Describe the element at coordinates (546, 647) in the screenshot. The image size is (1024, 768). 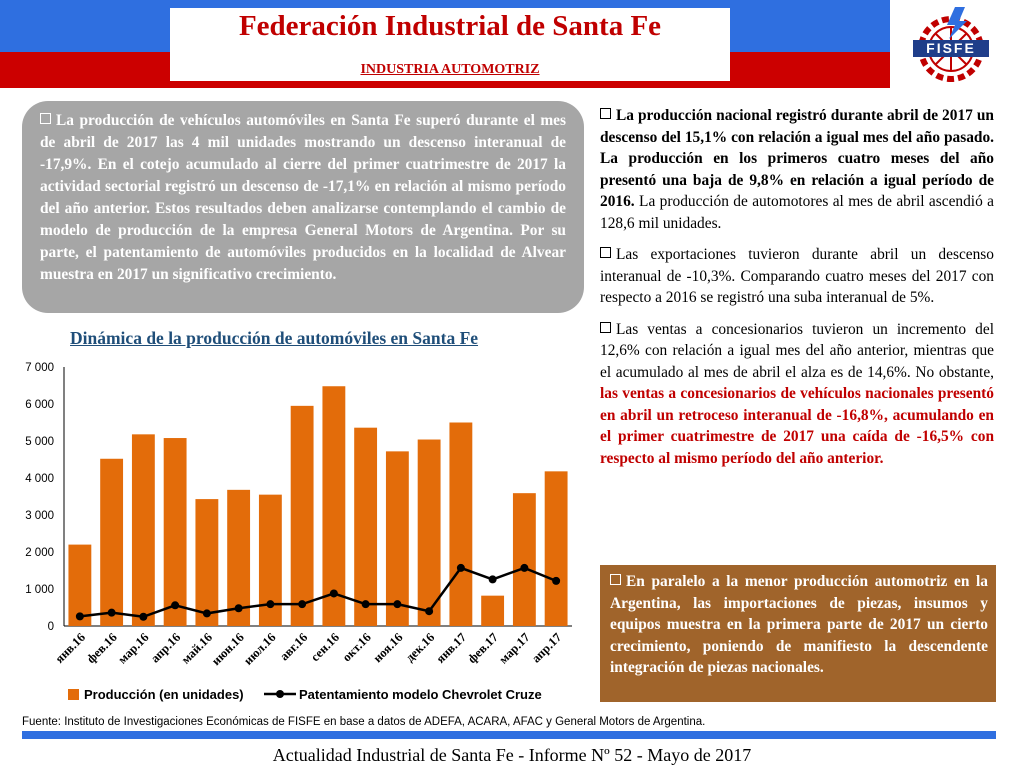
I see `x-tick-label: апр.17` at that location.